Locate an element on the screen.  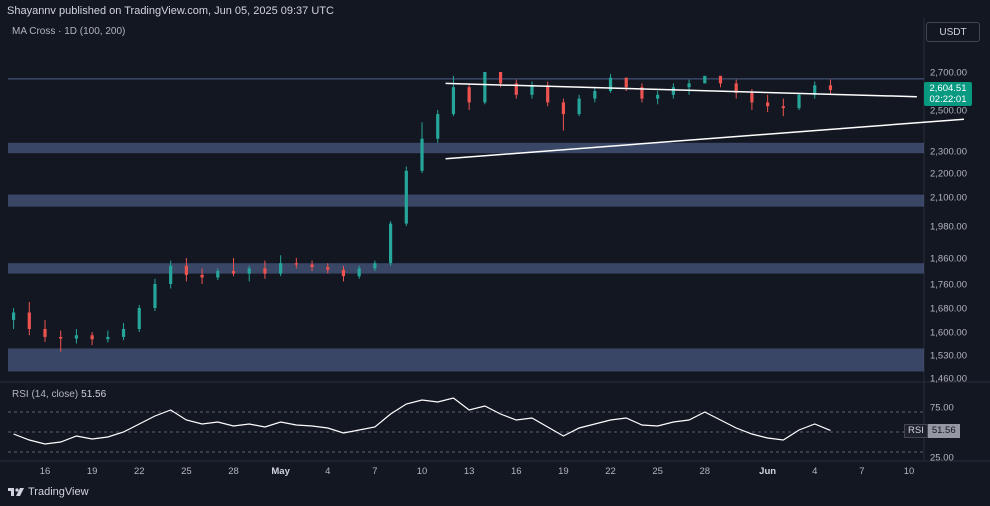
tradingview-logo-icon is located at coordinates (16, 492).